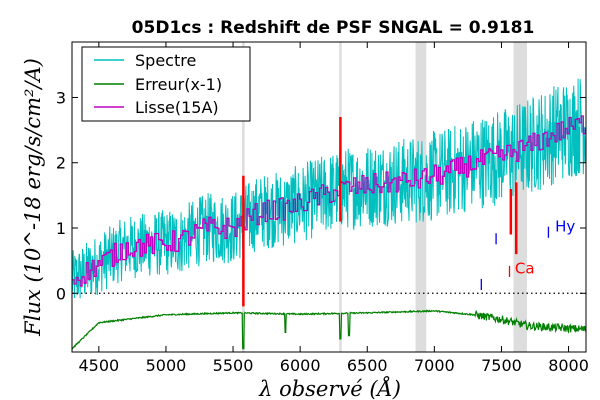  What do you see at coordinates (434, 365) in the screenshot?
I see `x-tick-label: 7000` at bounding box center [434, 365].